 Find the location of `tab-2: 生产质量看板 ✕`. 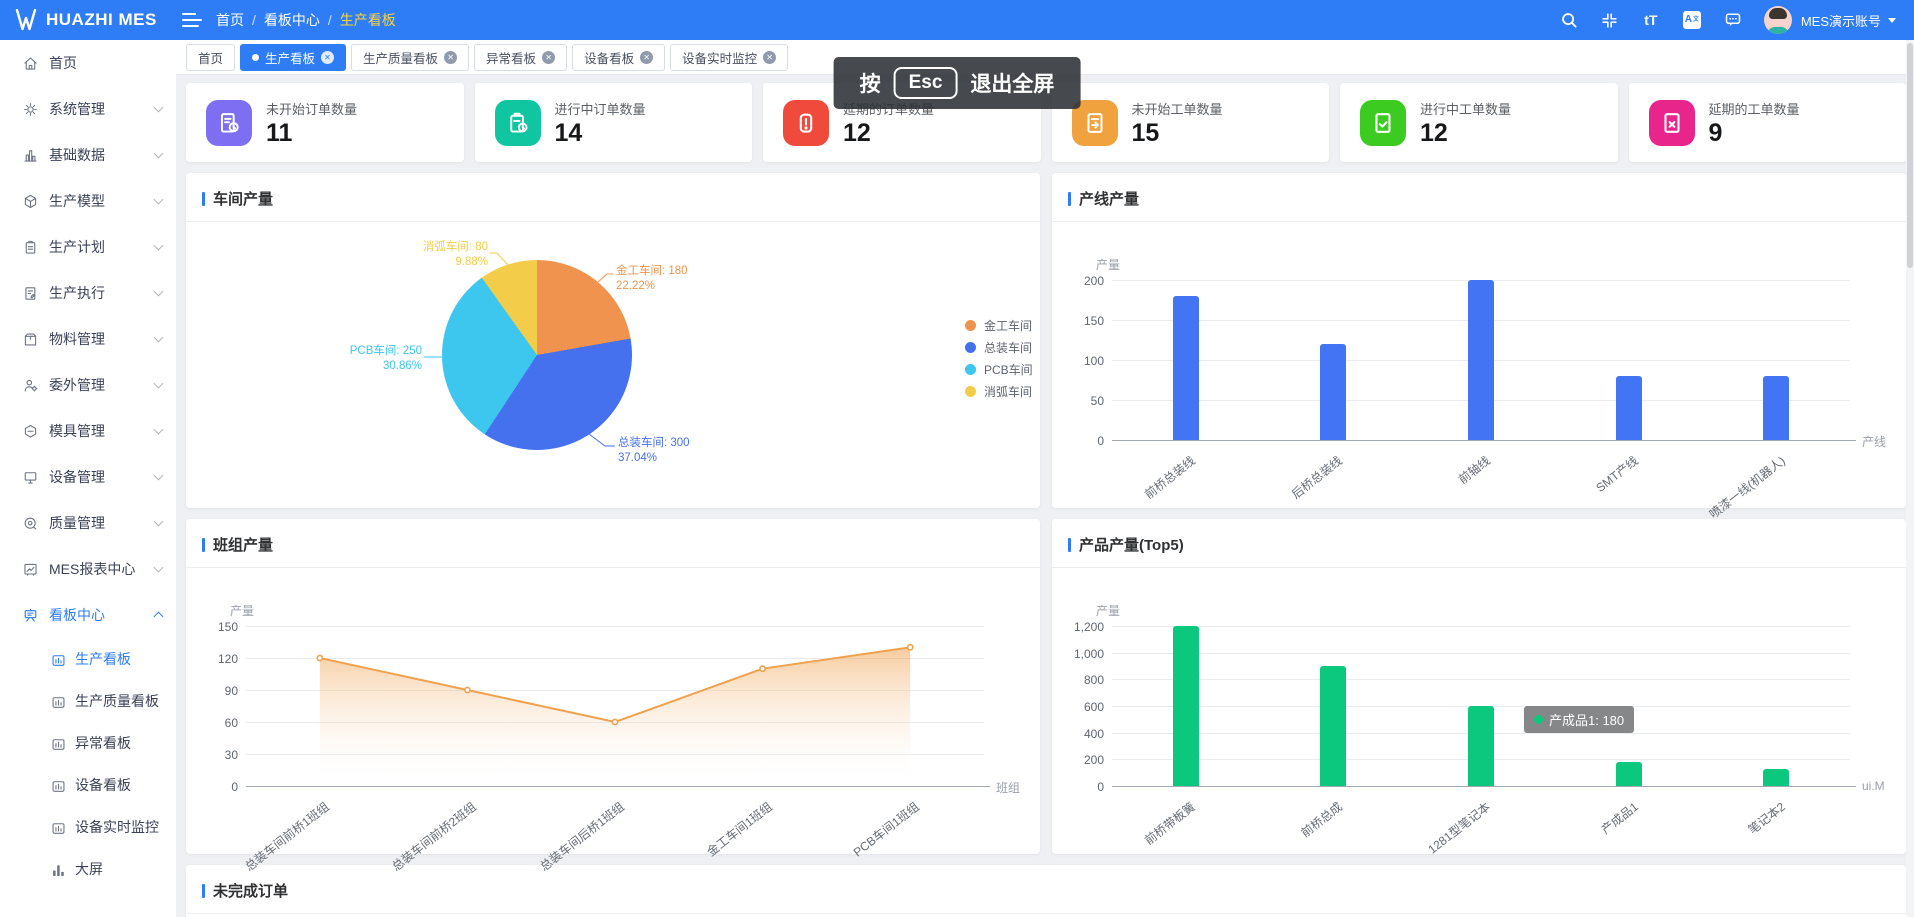

tab-2: 生产质量看板 ✕ is located at coordinates (410, 57).